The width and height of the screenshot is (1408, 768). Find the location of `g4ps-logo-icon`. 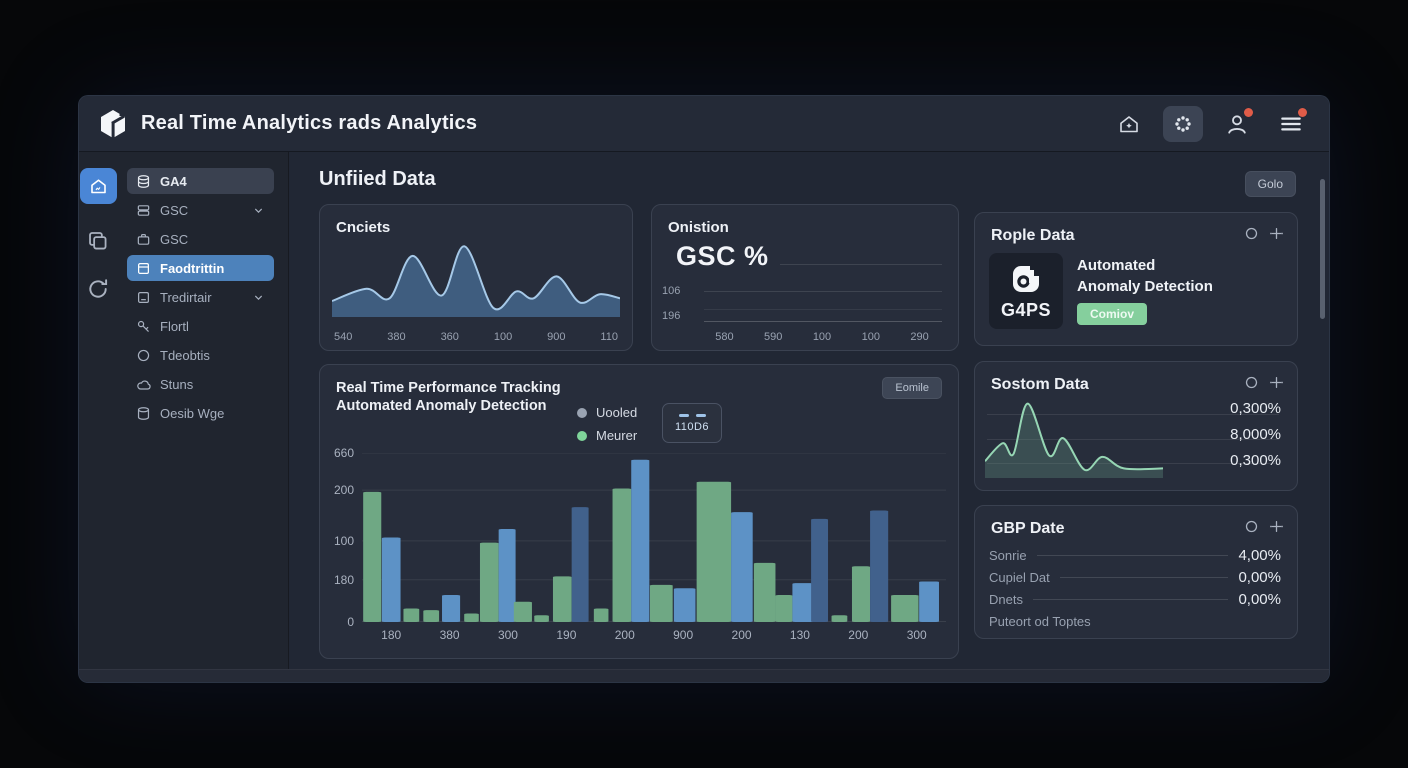

g4ps-logo-icon is located at coordinates (1026, 279).